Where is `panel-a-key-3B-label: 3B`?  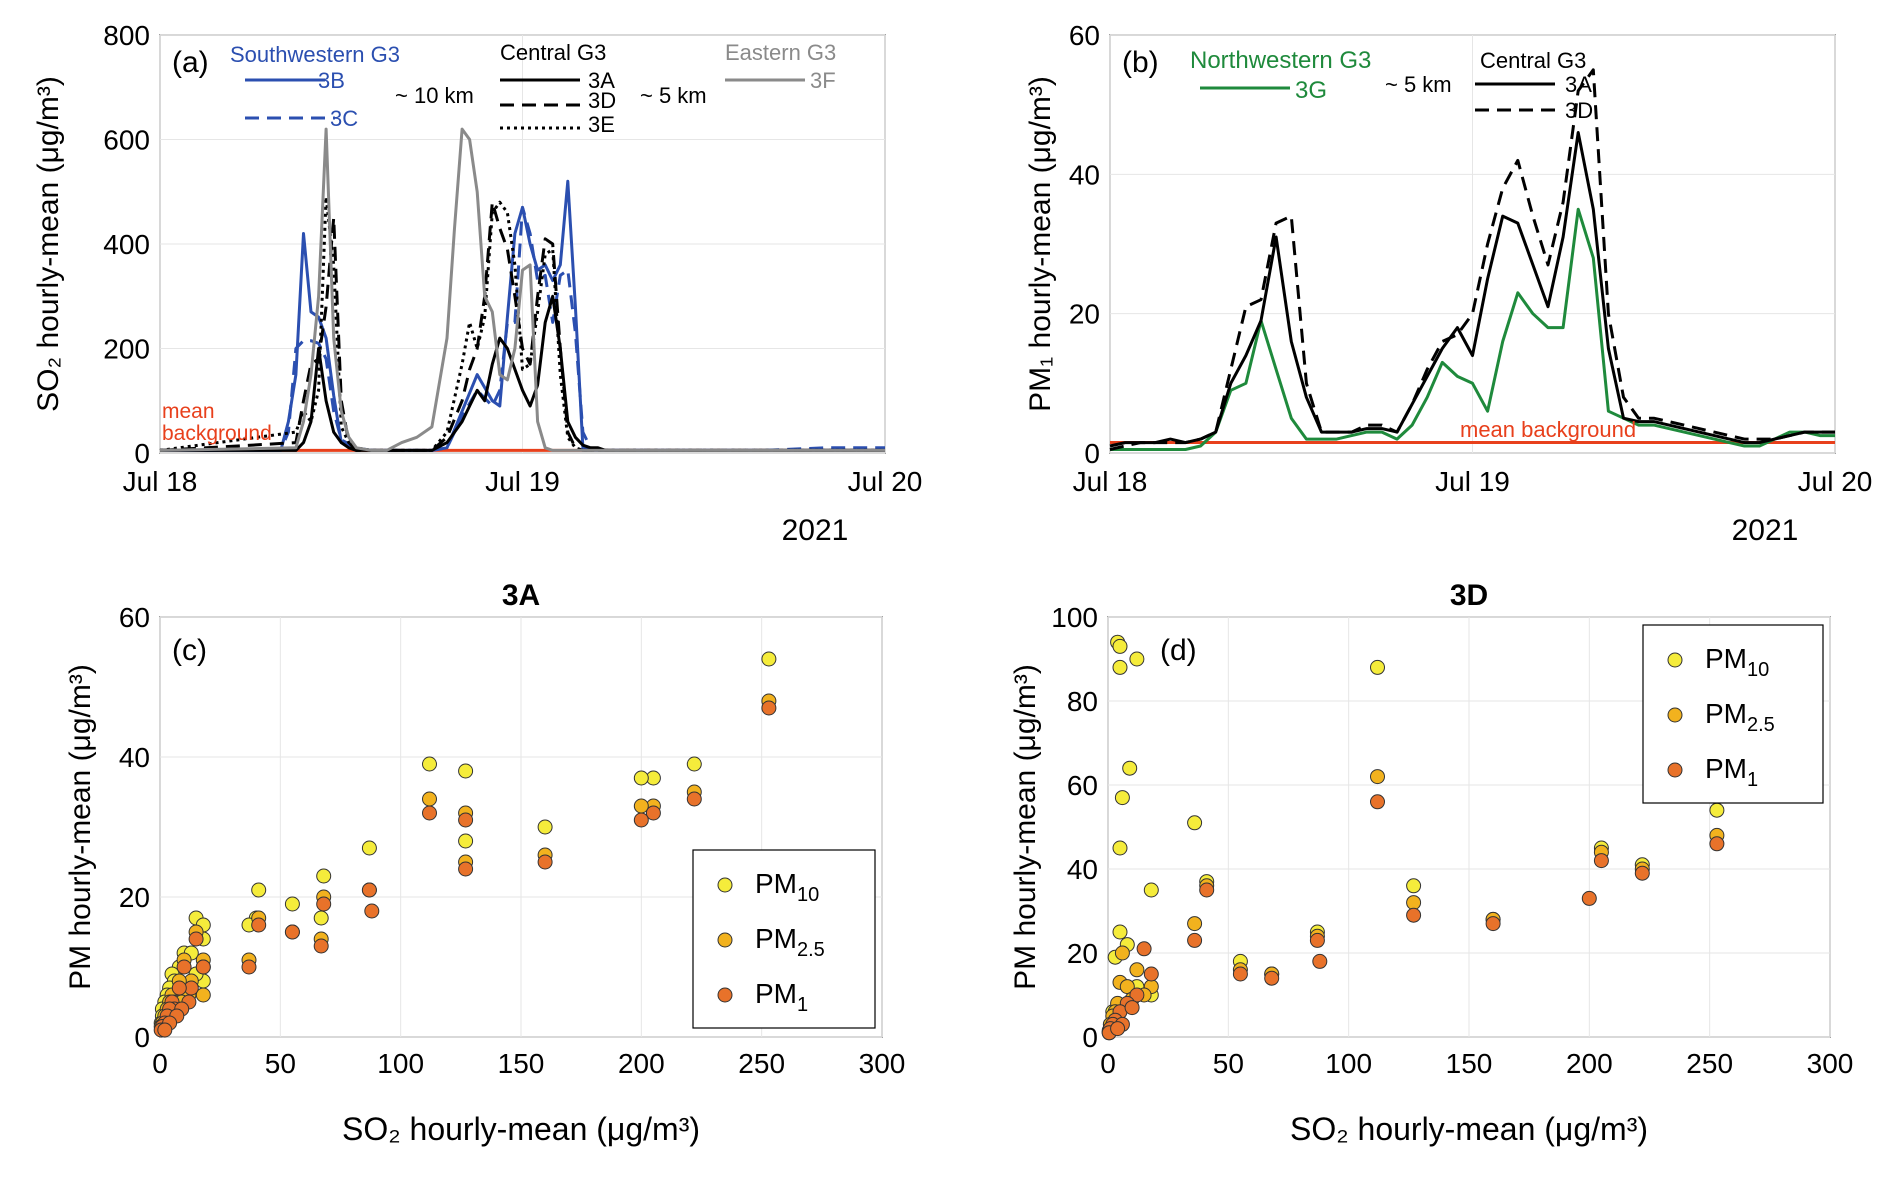 panel-a-key-3B-label: 3B is located at coordinates (331, 80).